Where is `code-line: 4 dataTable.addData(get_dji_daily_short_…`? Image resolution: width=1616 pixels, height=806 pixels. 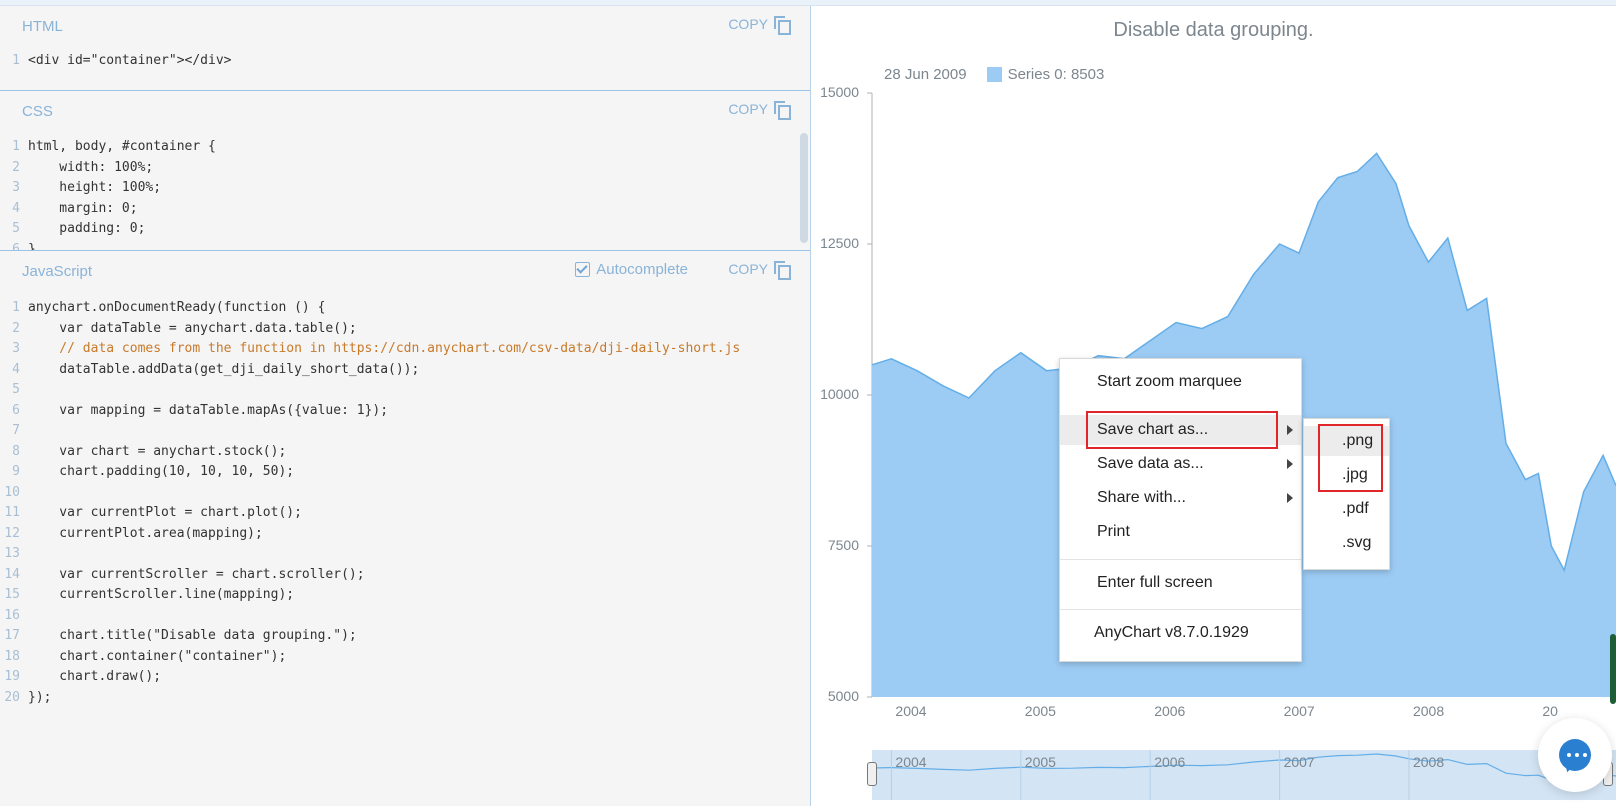 code-line: 4 dataTable.addData(get_dji_daily_short_… is located at coordinates (370, 370).